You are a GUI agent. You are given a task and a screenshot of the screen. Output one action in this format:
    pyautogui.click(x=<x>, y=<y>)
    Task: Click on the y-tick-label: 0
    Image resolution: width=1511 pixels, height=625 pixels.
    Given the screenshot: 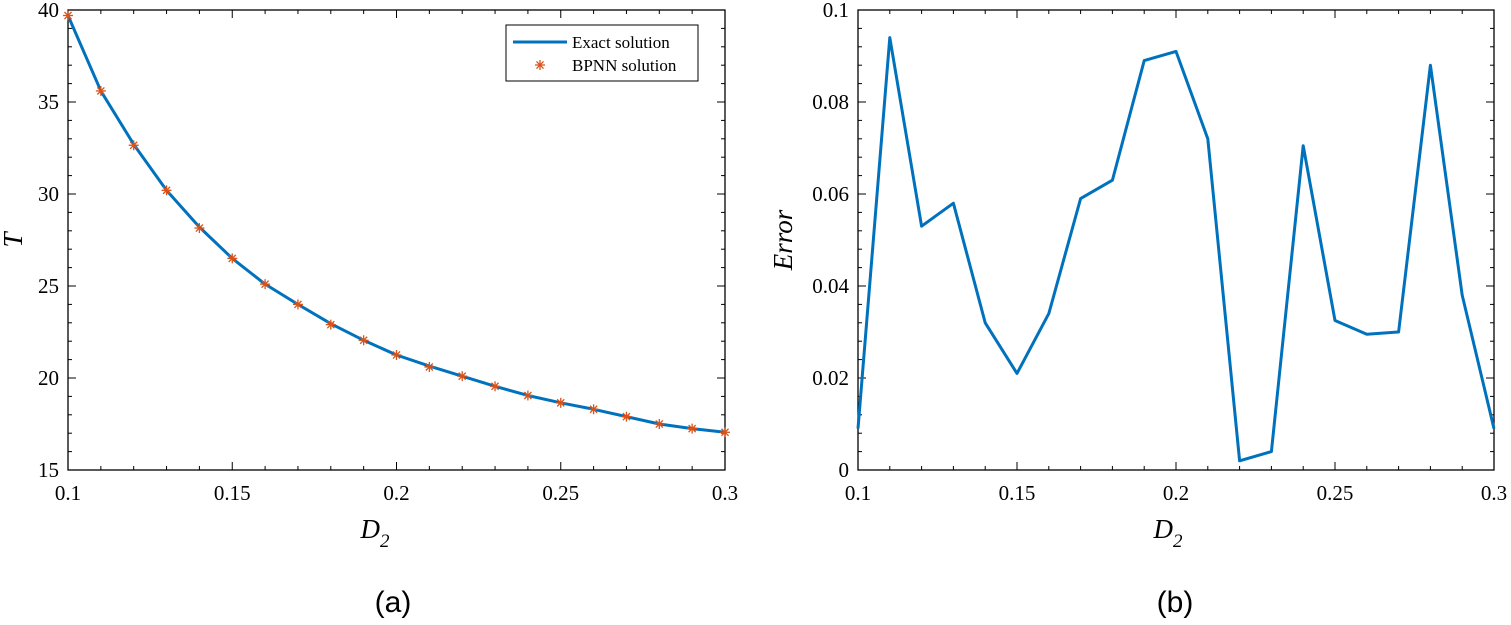 What is the action you would take?
    pyautogui.click(x=844, y=470)
    